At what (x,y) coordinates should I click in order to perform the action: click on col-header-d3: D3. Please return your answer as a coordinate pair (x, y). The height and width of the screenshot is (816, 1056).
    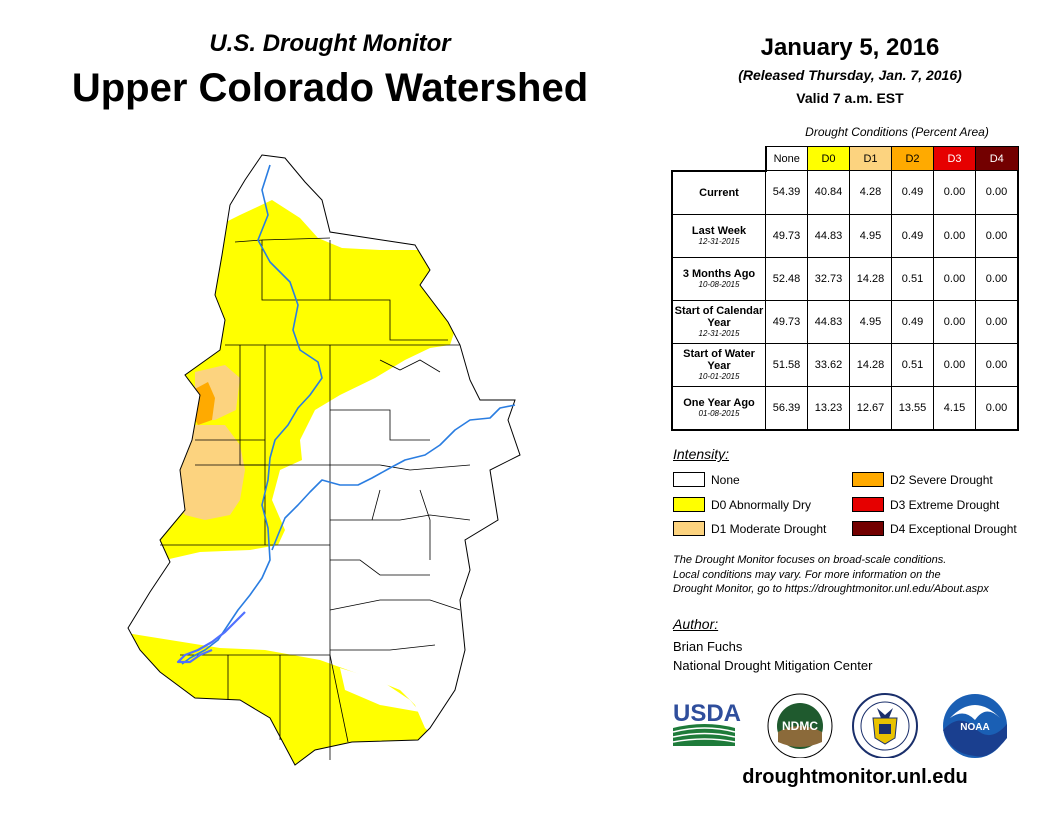
    Looking at the image, I should click on (954, 158).